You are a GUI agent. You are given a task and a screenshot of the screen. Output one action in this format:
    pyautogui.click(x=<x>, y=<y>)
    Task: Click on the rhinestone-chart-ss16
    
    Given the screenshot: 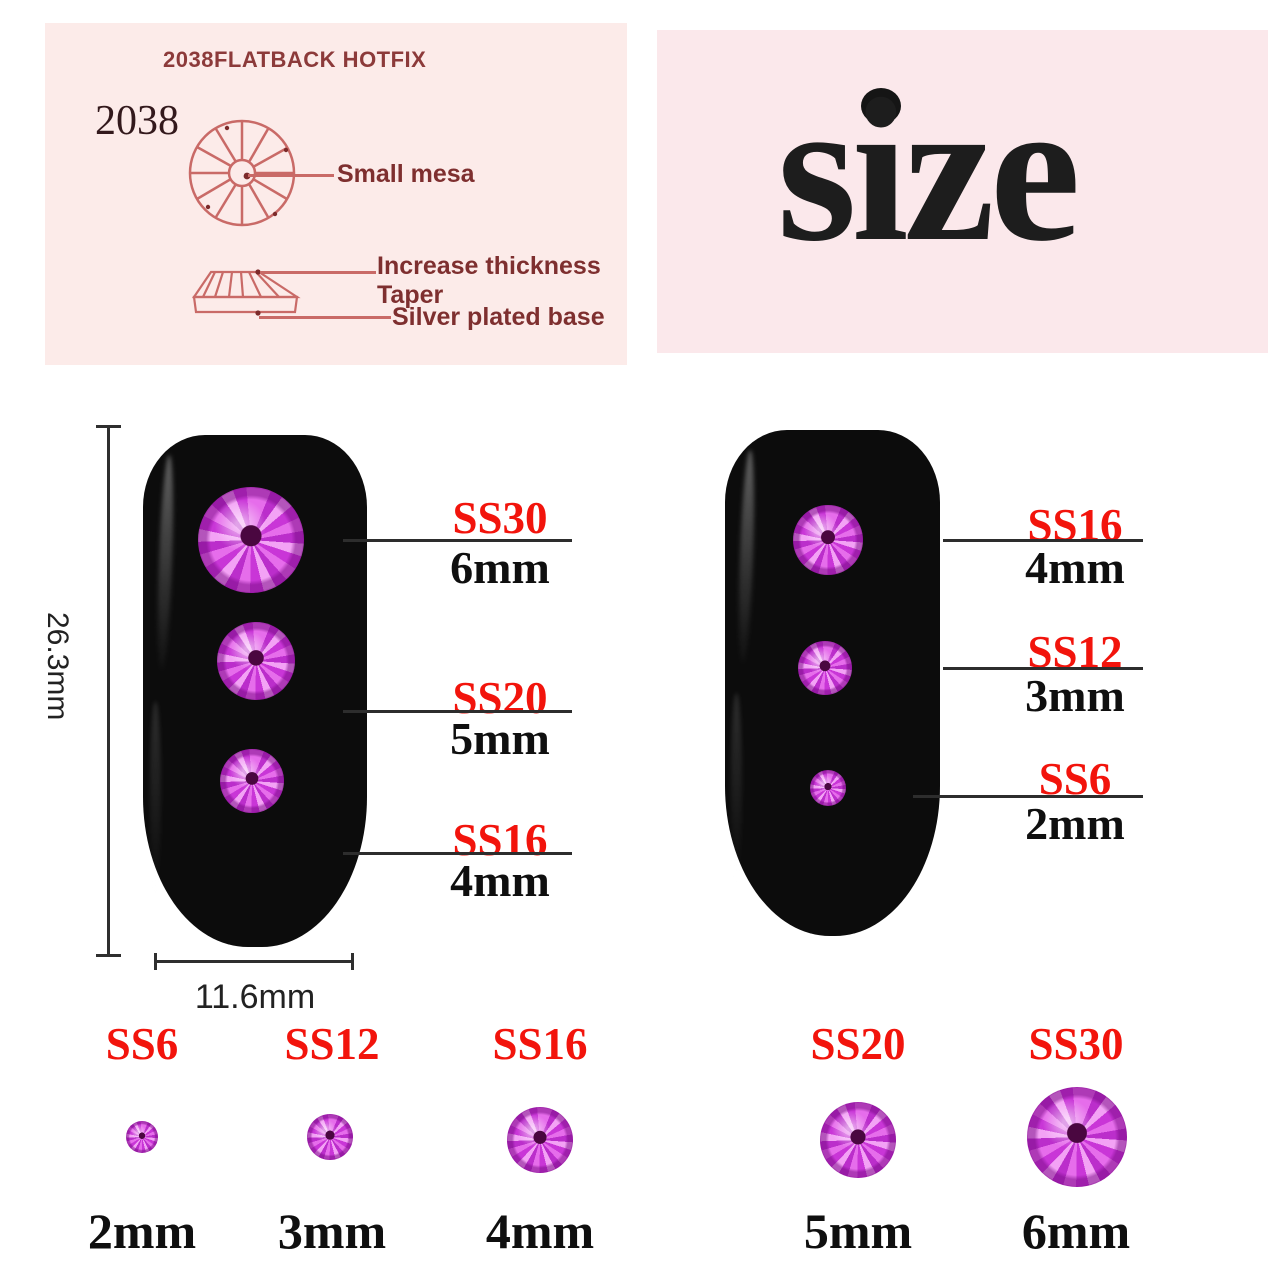 What is the action you would take?
    pyautogui.click(x=540, y=1140)
    